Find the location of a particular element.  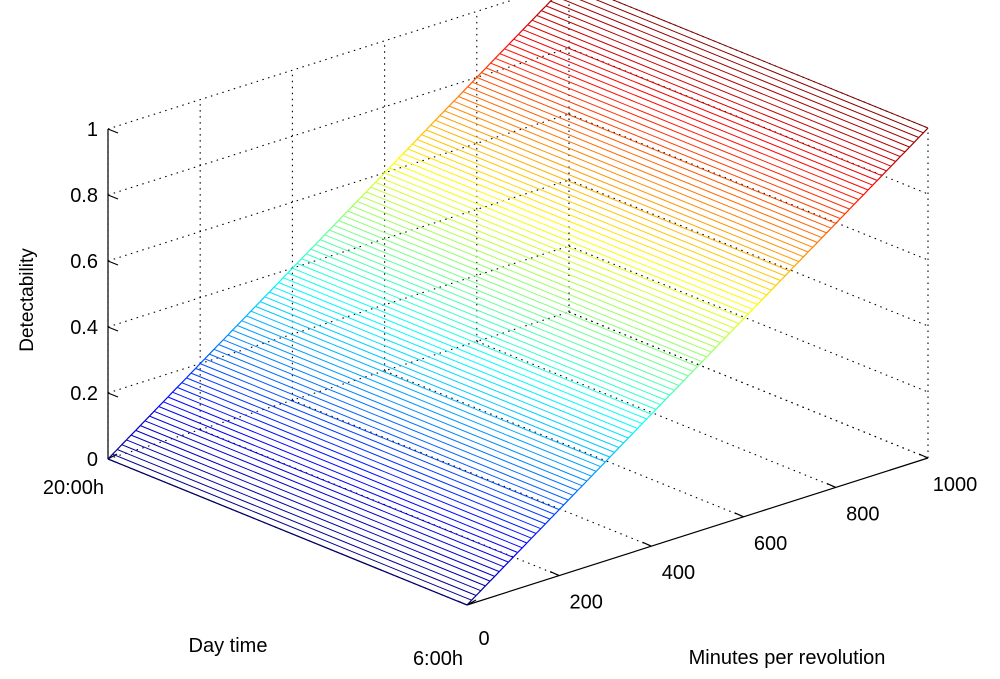

z-tick-label: 0.6 is located at coordinates (84, 262).